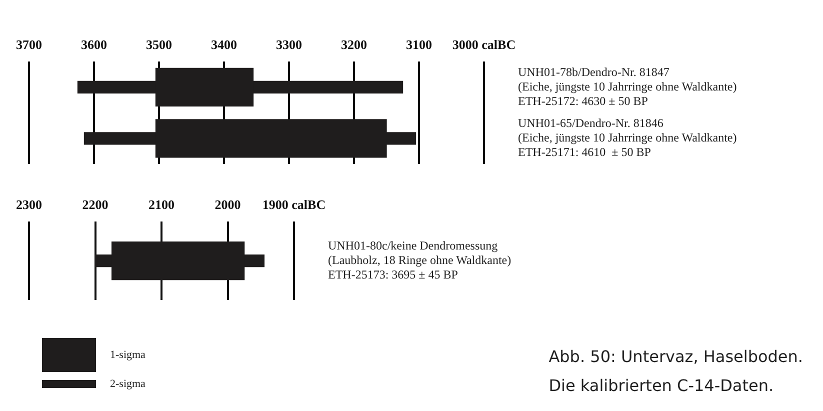 This screenshot has width=823, height=411. I want to click on y-tick-label: UNH01-78b/Dendro-Nr. 81847 (Eiche, jüngste 10 Jahrringe ohne Waldkante) ETH-25172: 4630 ± 50 BP, so click(627, 86).